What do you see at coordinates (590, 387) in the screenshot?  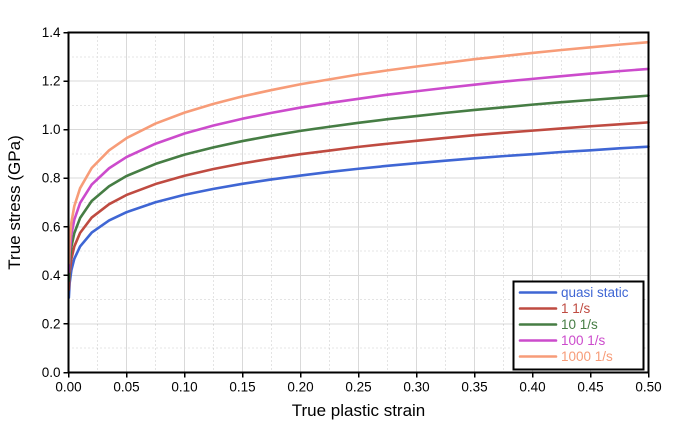 I see `x-tick-label: 0.45` at bounding box center [590, 387].